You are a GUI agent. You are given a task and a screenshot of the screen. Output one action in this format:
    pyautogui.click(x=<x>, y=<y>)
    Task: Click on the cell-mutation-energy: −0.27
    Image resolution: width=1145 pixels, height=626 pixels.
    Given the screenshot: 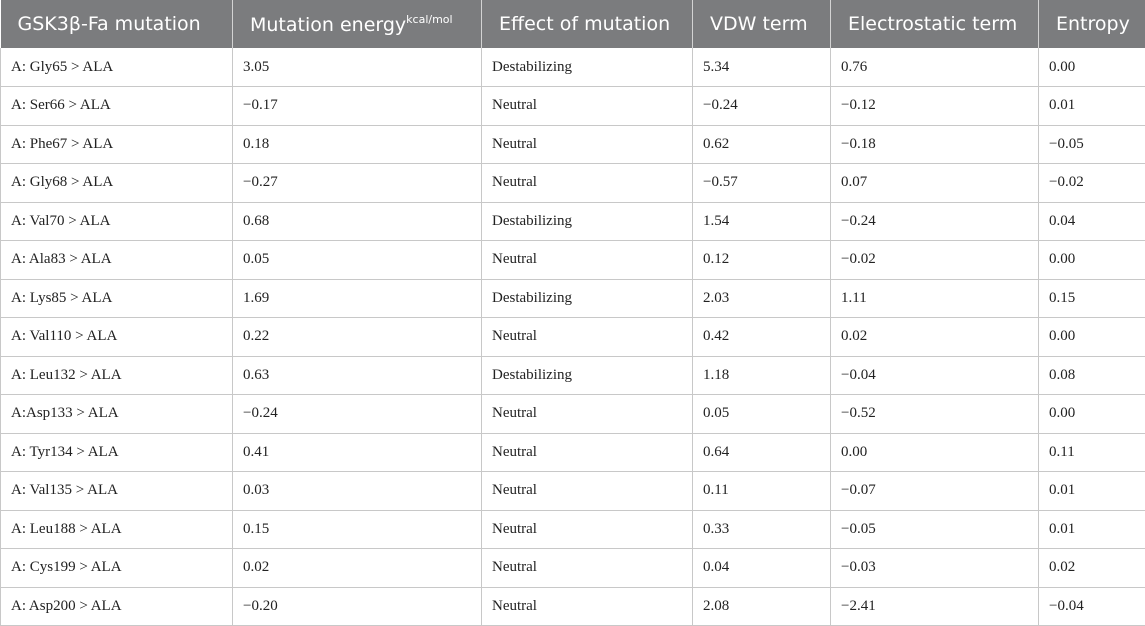 What is the action you would take?
    pyautogui.click(x=357, y=183)
    